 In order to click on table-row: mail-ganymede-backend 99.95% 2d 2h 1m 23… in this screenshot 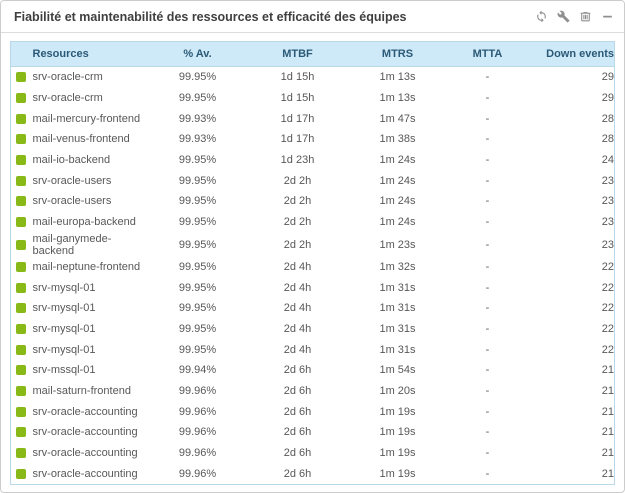, I will do `click(312, 244)`.